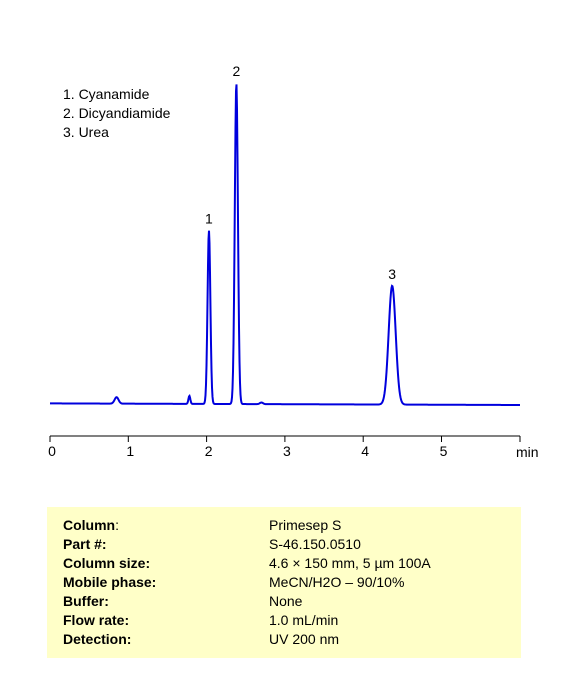 This screenshot has height=694, width=567. I want to click on condition-value: None, so click(286, 601).